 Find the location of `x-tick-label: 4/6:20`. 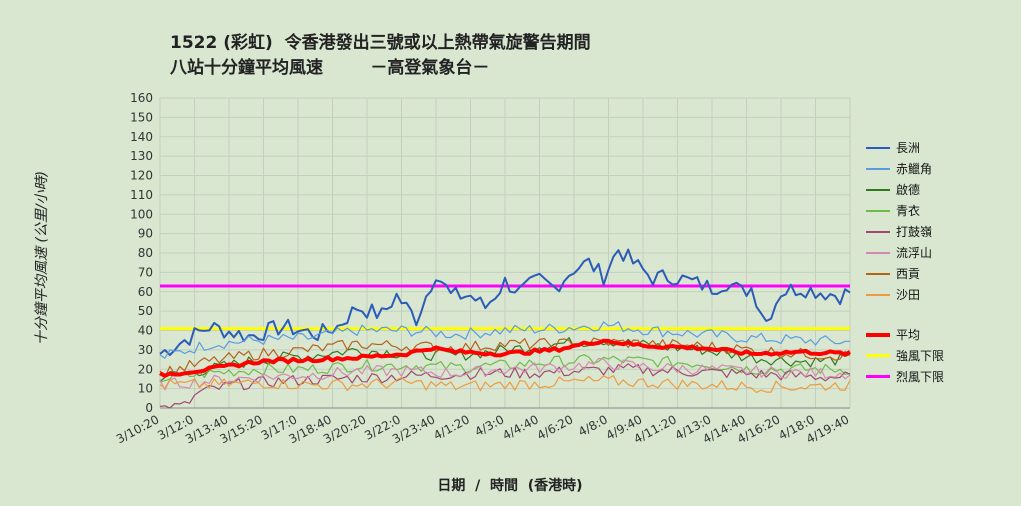

x-tick-label: 4/6:20 is located at coordinates (555, 427).